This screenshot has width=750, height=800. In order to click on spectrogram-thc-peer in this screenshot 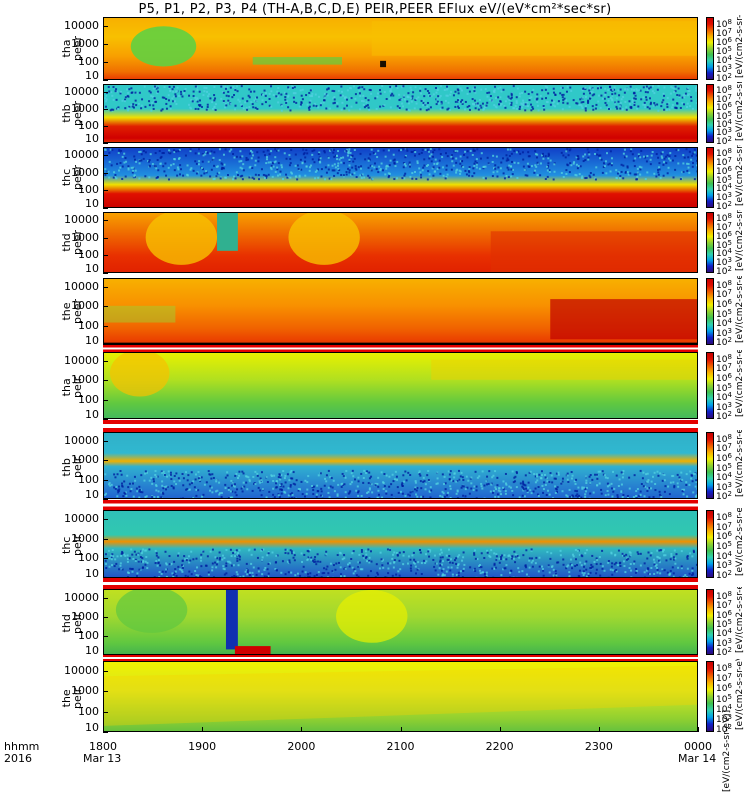, I will do `click(400, 177)`.